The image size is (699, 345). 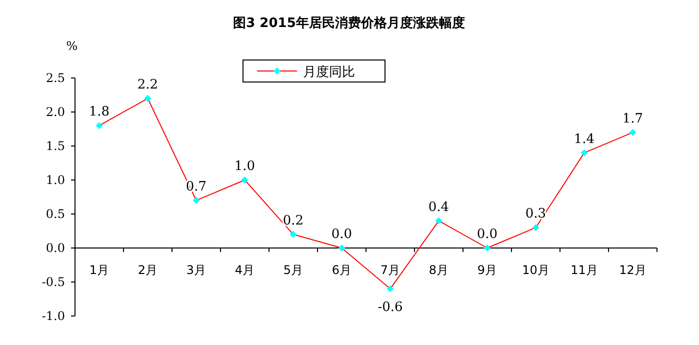 What do you see at coordinates (293, 270) in the screenshot?
I see `x-tick-label: 5月` at bounding box center [293, 270].